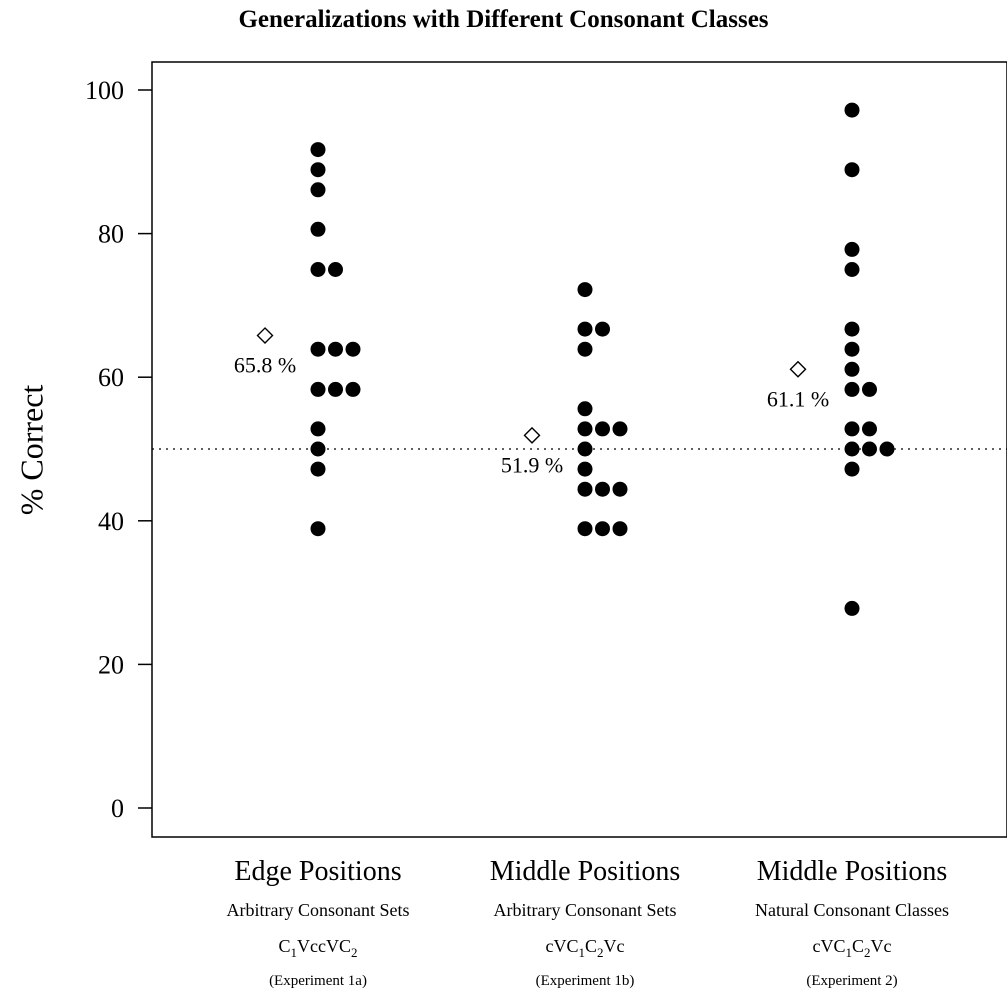  What do you see at coordinates (851, 981) in the screenshot?
I see `category-experiment: (Experiment 2)` at bounding box center [851, 981].